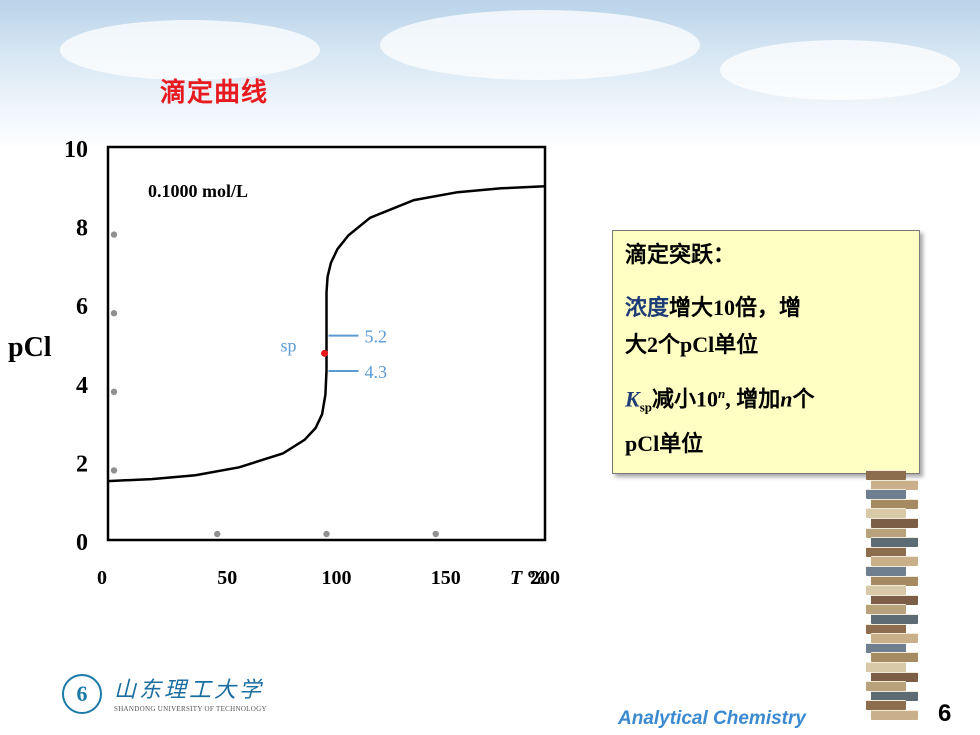 The height and width of the screenshot is (735, 980). I want to click on note-text: 大, so click(636, 345).